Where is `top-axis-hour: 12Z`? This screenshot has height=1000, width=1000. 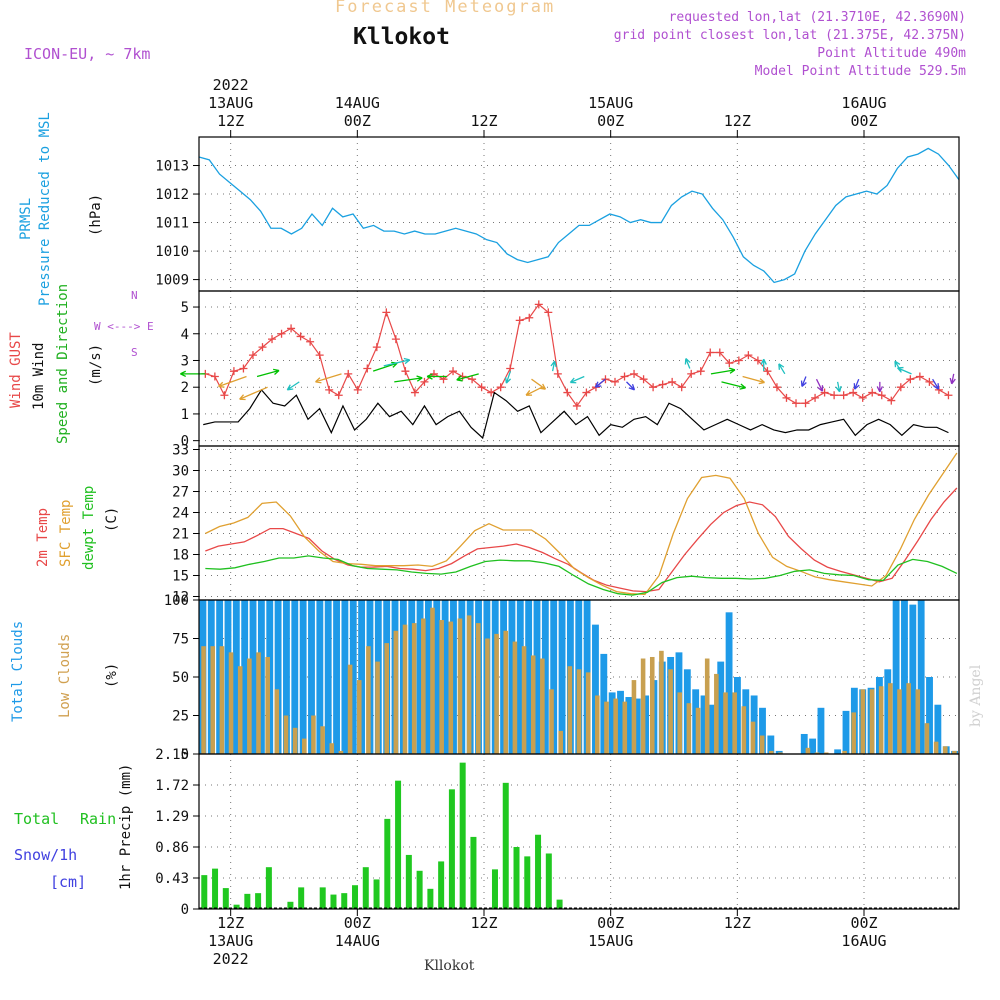
top-axis-hour: 12Z is located at coordinates (231, 121).